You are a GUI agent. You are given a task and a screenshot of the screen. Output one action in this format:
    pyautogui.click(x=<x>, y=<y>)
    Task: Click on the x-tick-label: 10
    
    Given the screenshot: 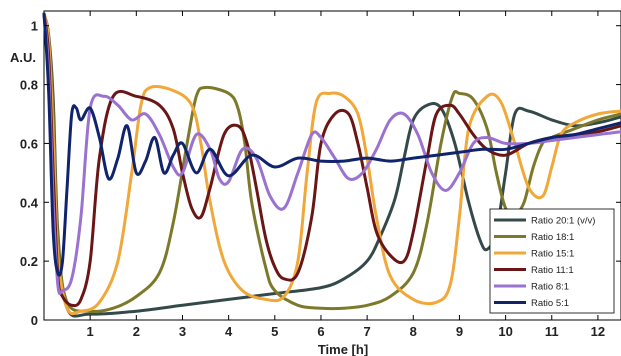 What is the action you would take?
    pyautogui.click(x=505, y=331)
    